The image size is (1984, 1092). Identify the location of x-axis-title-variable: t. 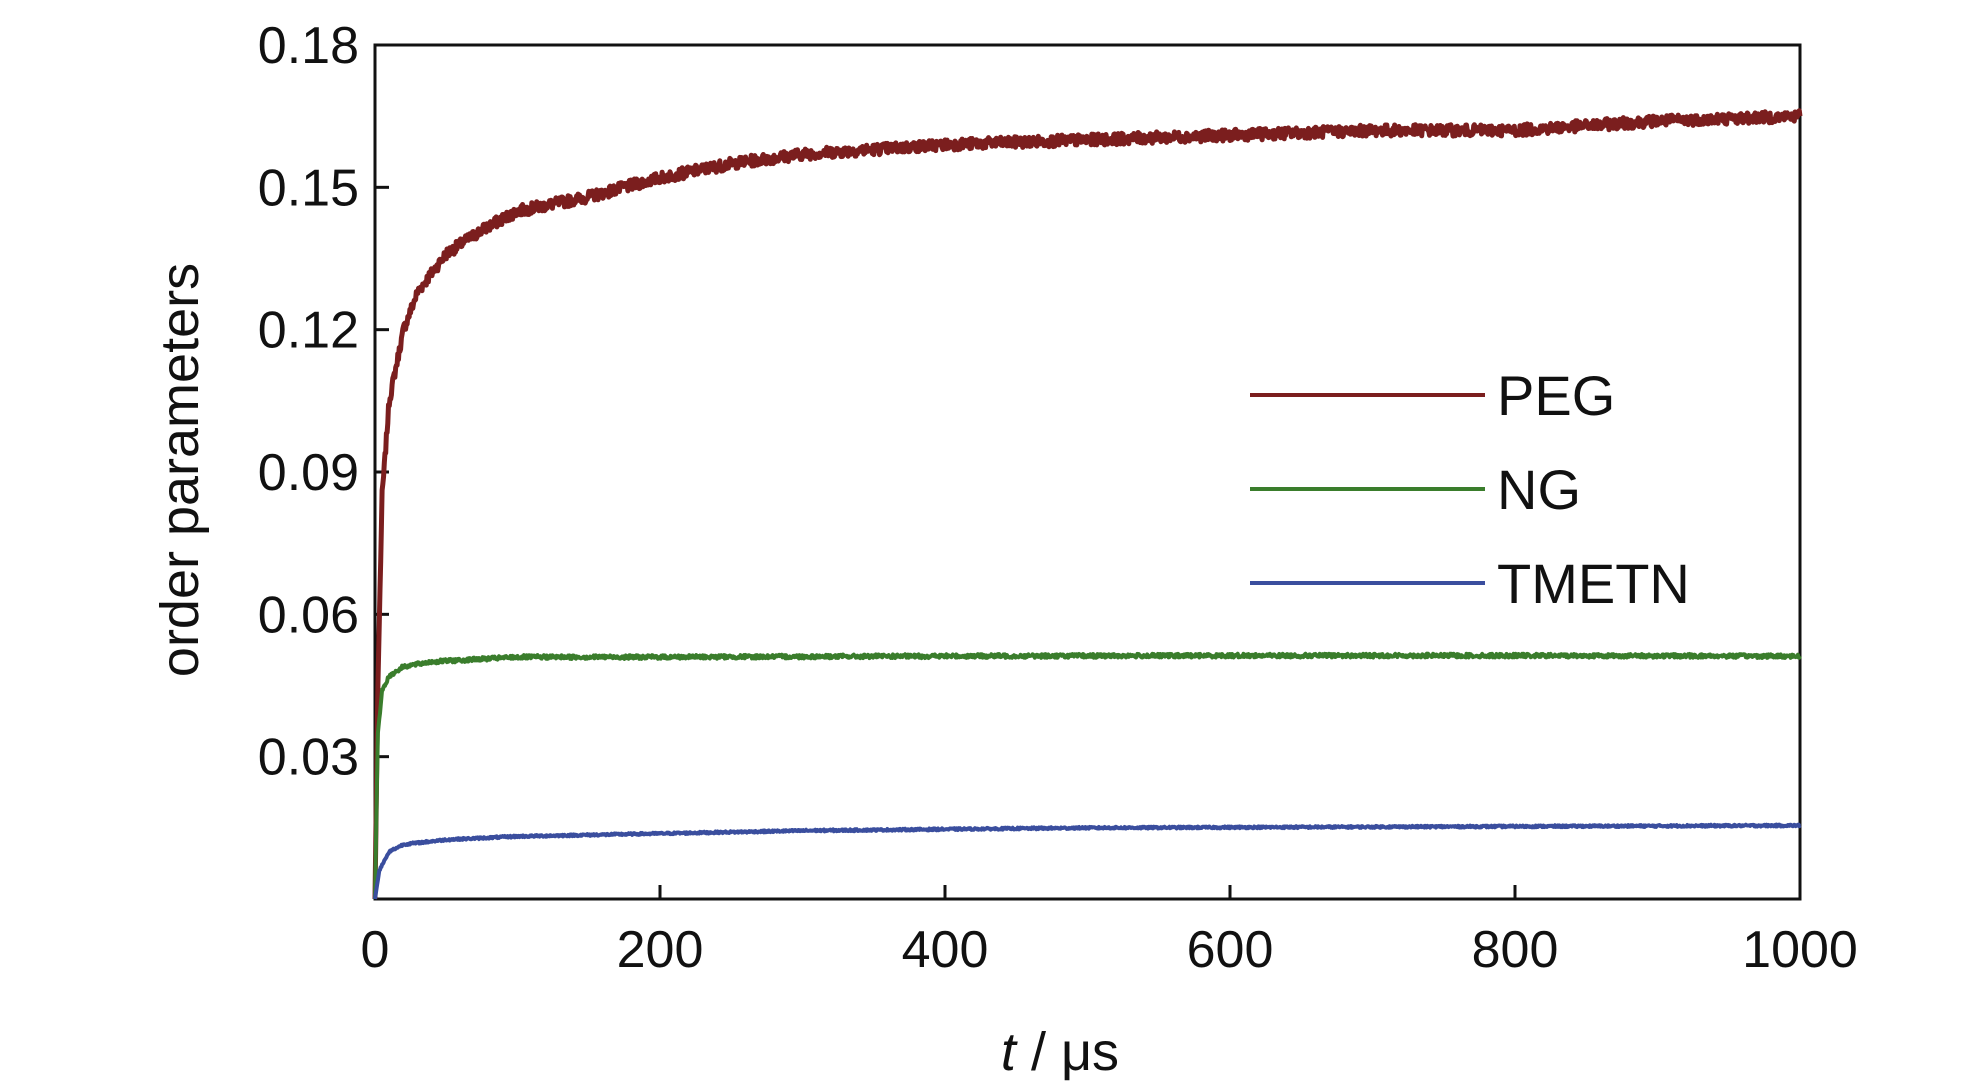
(1009, 1052).